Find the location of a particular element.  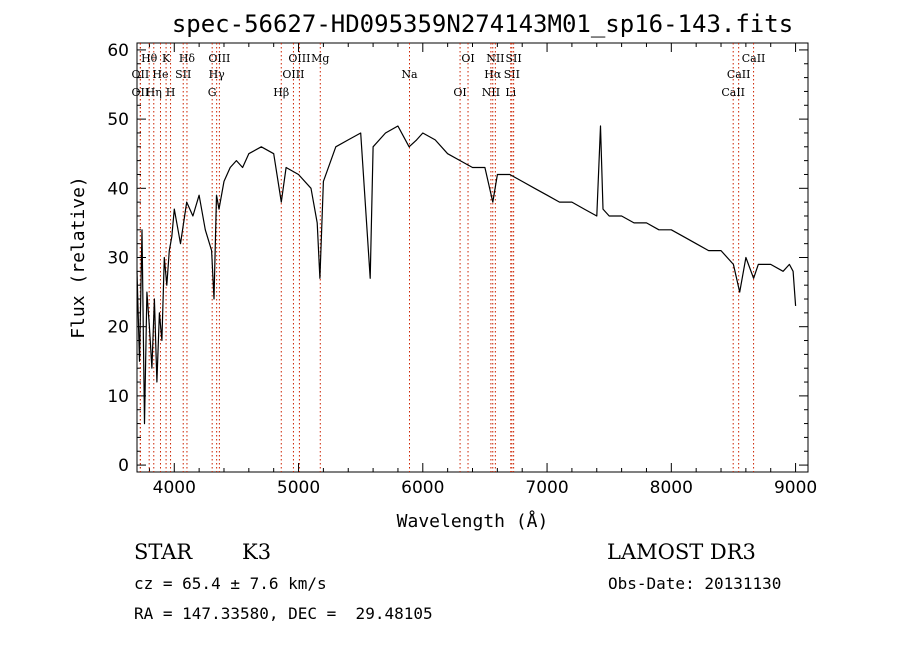

y-tick-label: 20 is located at coordinates (118, 328).